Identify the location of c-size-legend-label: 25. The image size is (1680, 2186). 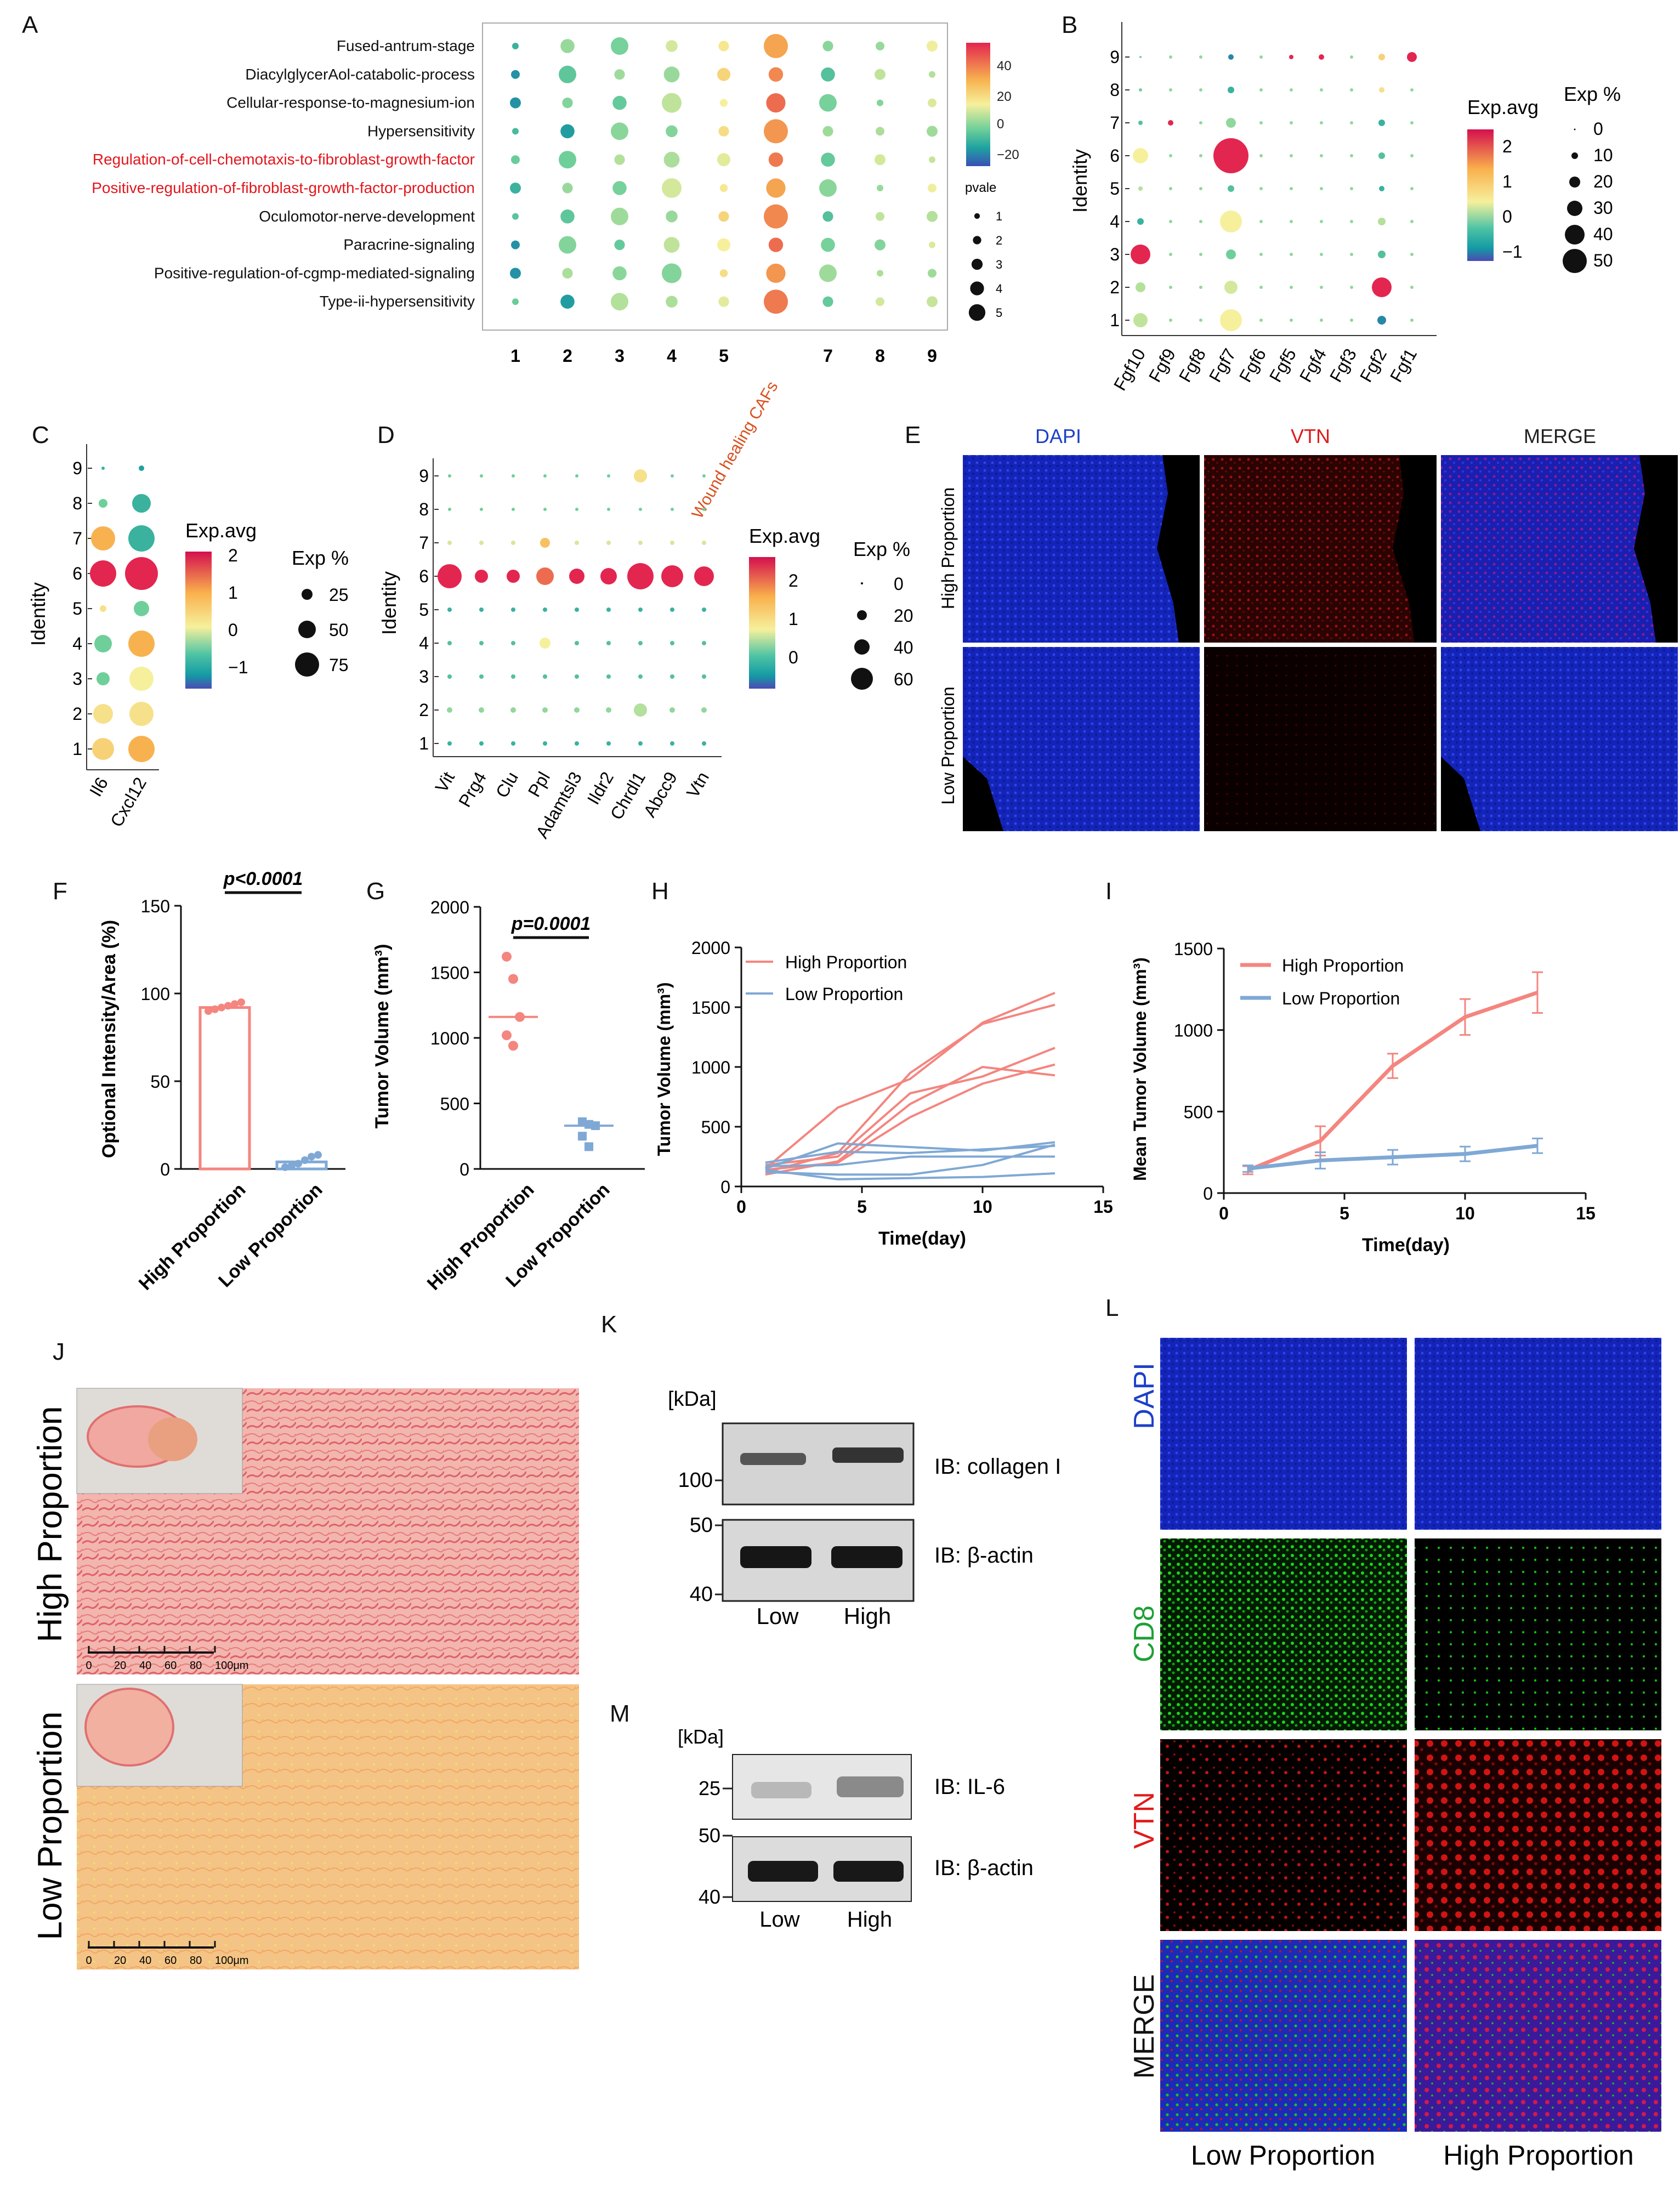
(339, 595).